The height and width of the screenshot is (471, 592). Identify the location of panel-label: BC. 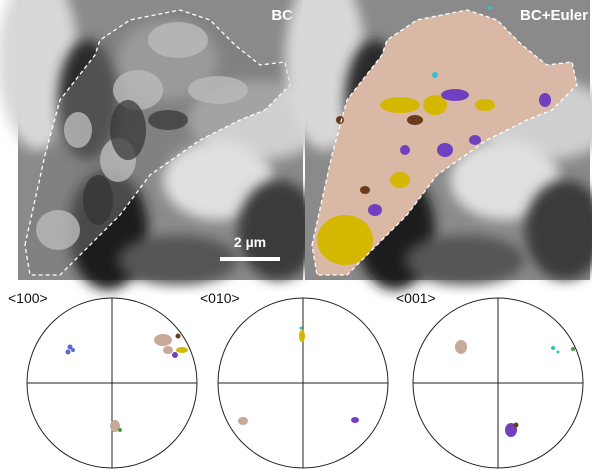
(282, 15).